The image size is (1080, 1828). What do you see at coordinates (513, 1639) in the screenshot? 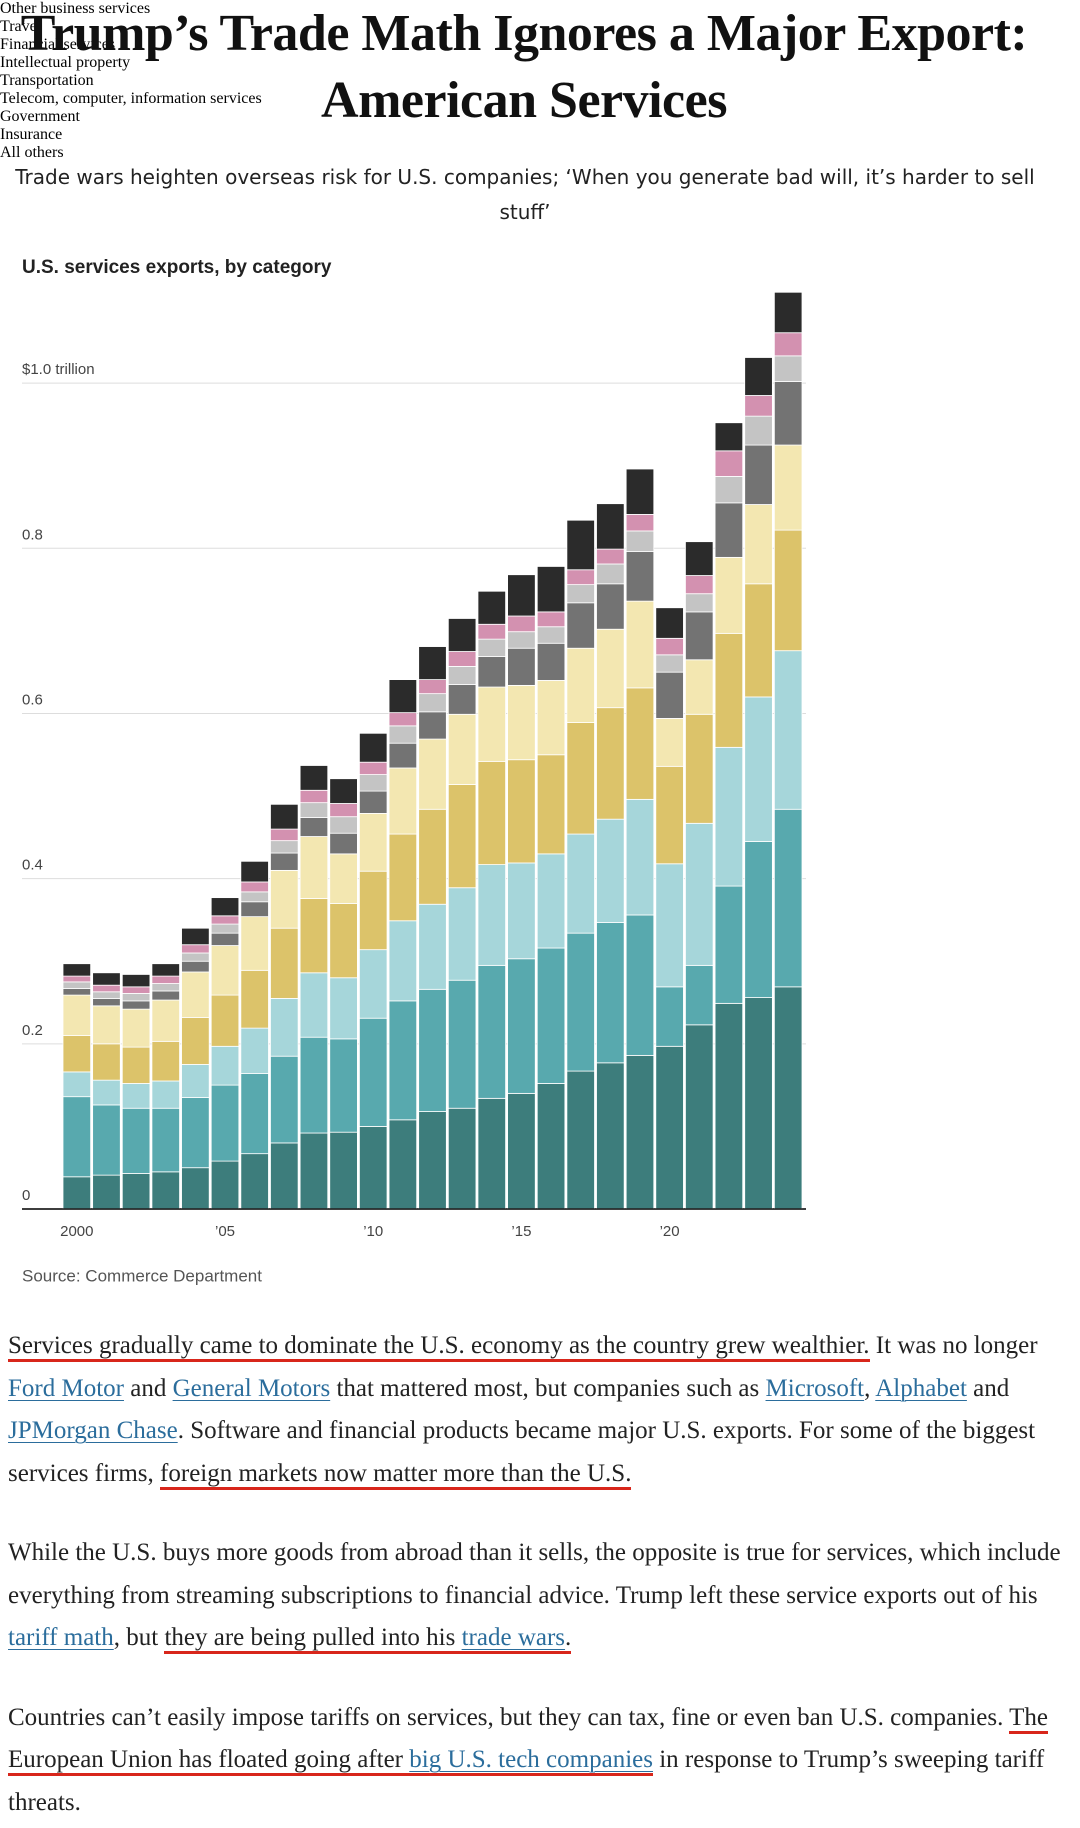
I see `link: trade wars` at bounding box center [513, 1639].